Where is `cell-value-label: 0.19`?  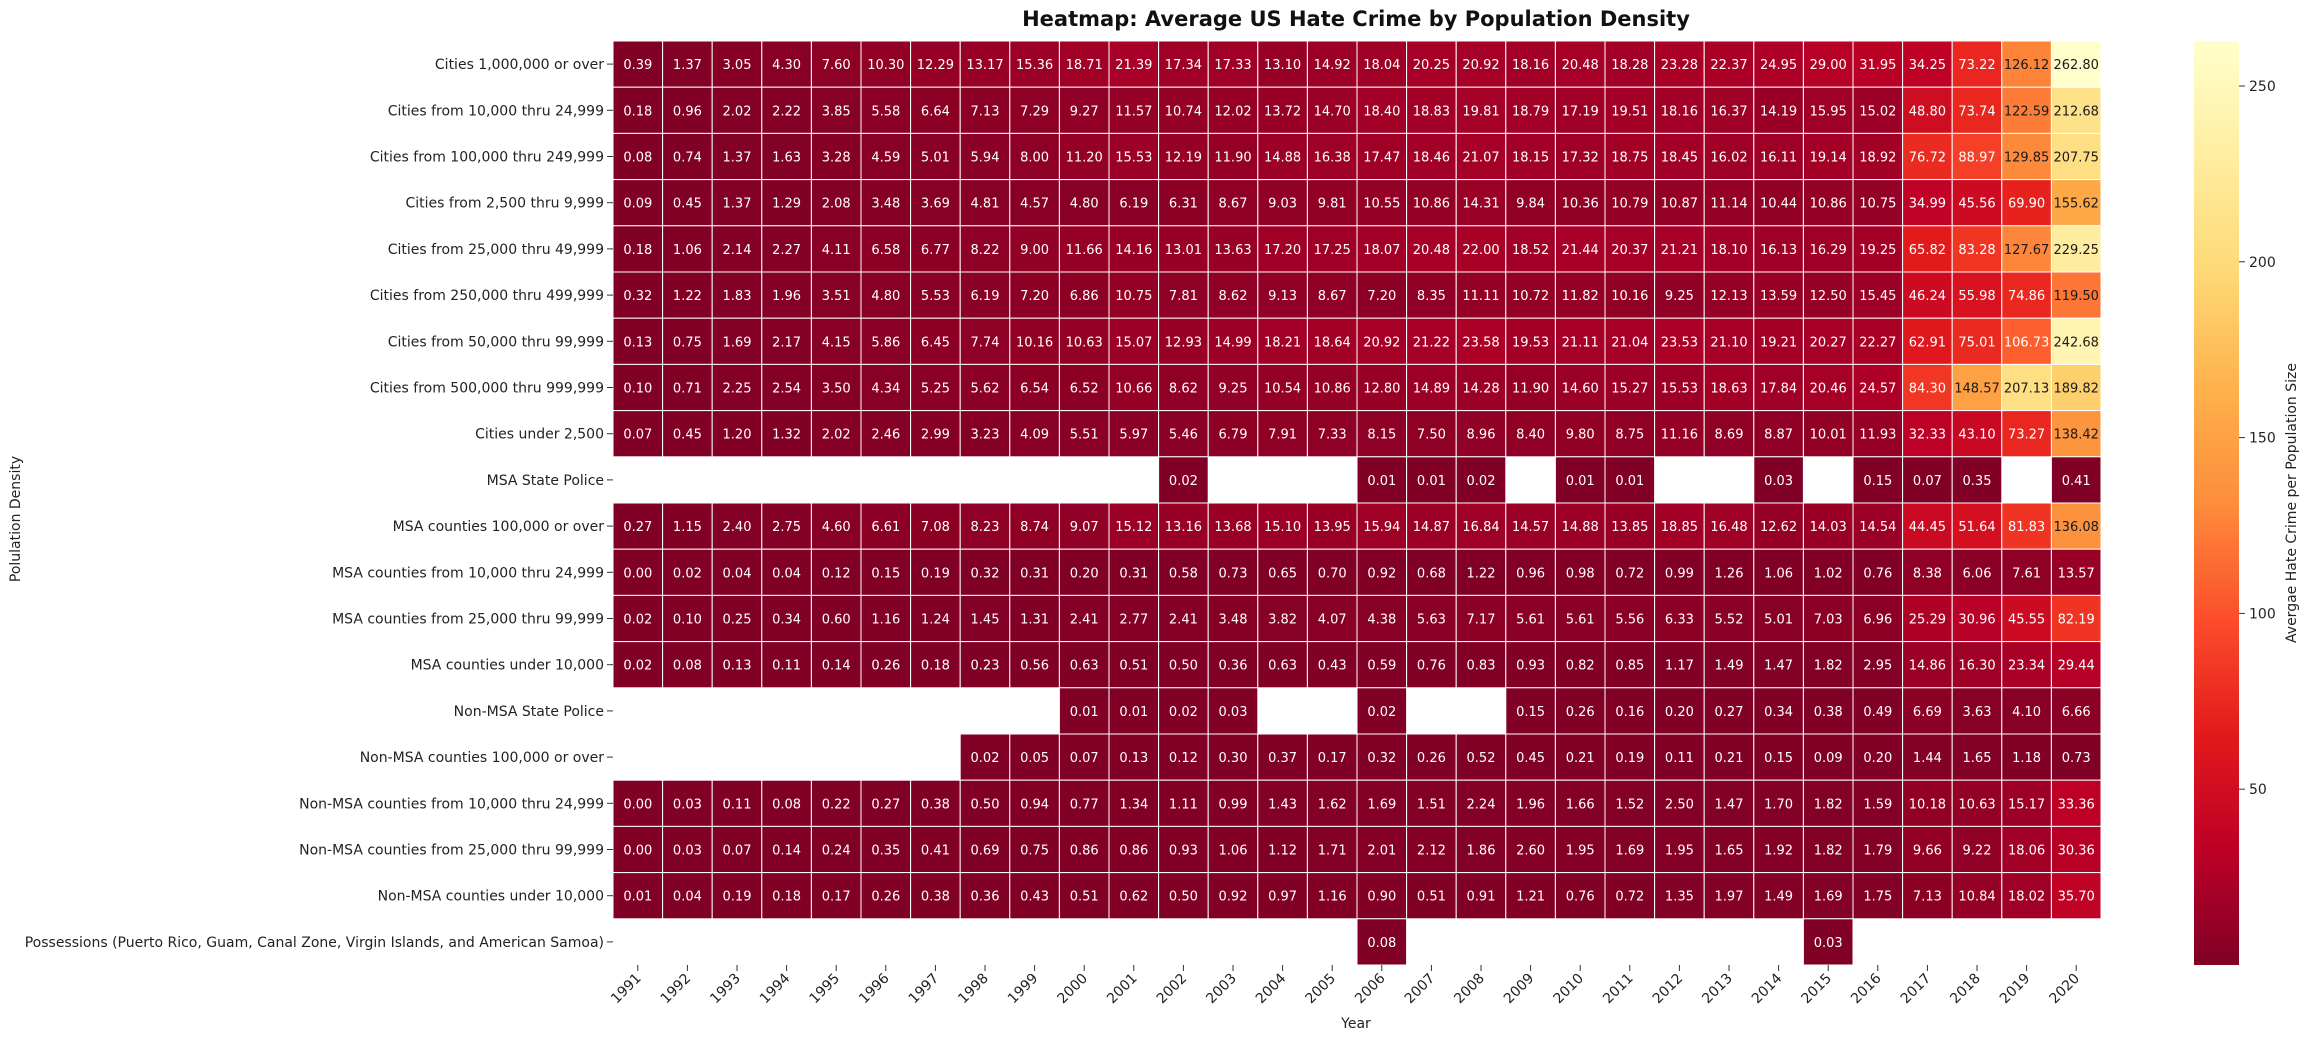
cell-value-label: 0.19 is located at coordinates (737, 897).